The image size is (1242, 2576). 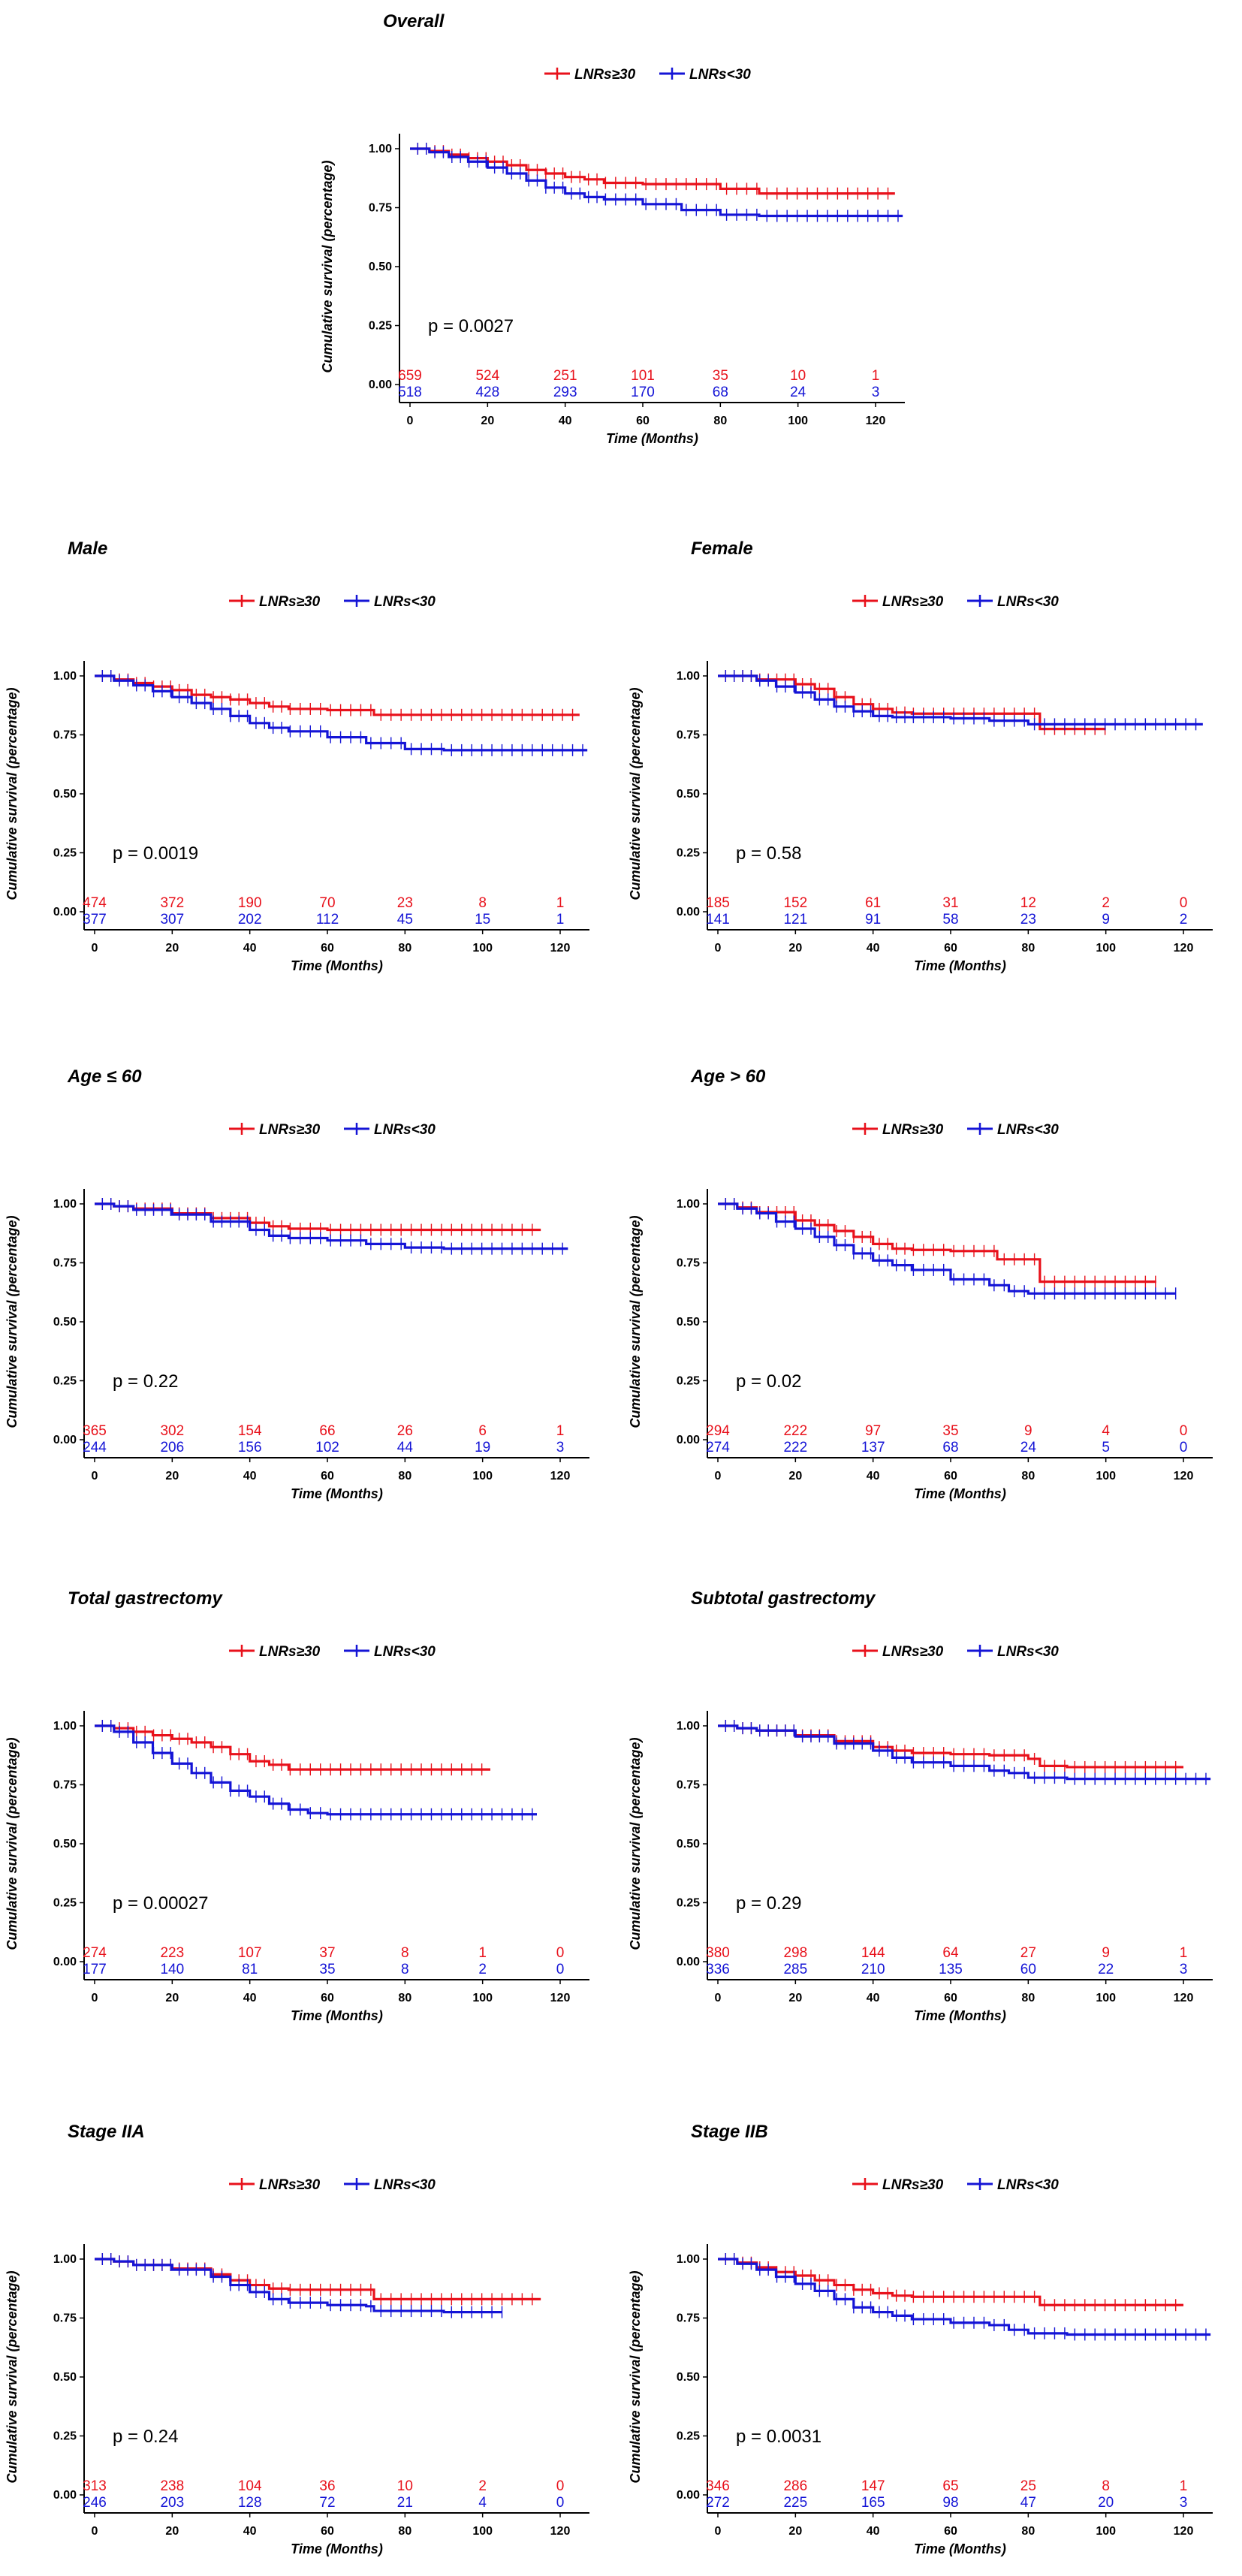 I want to click on at-risk-low: 19, so click(x=482, y=1448).